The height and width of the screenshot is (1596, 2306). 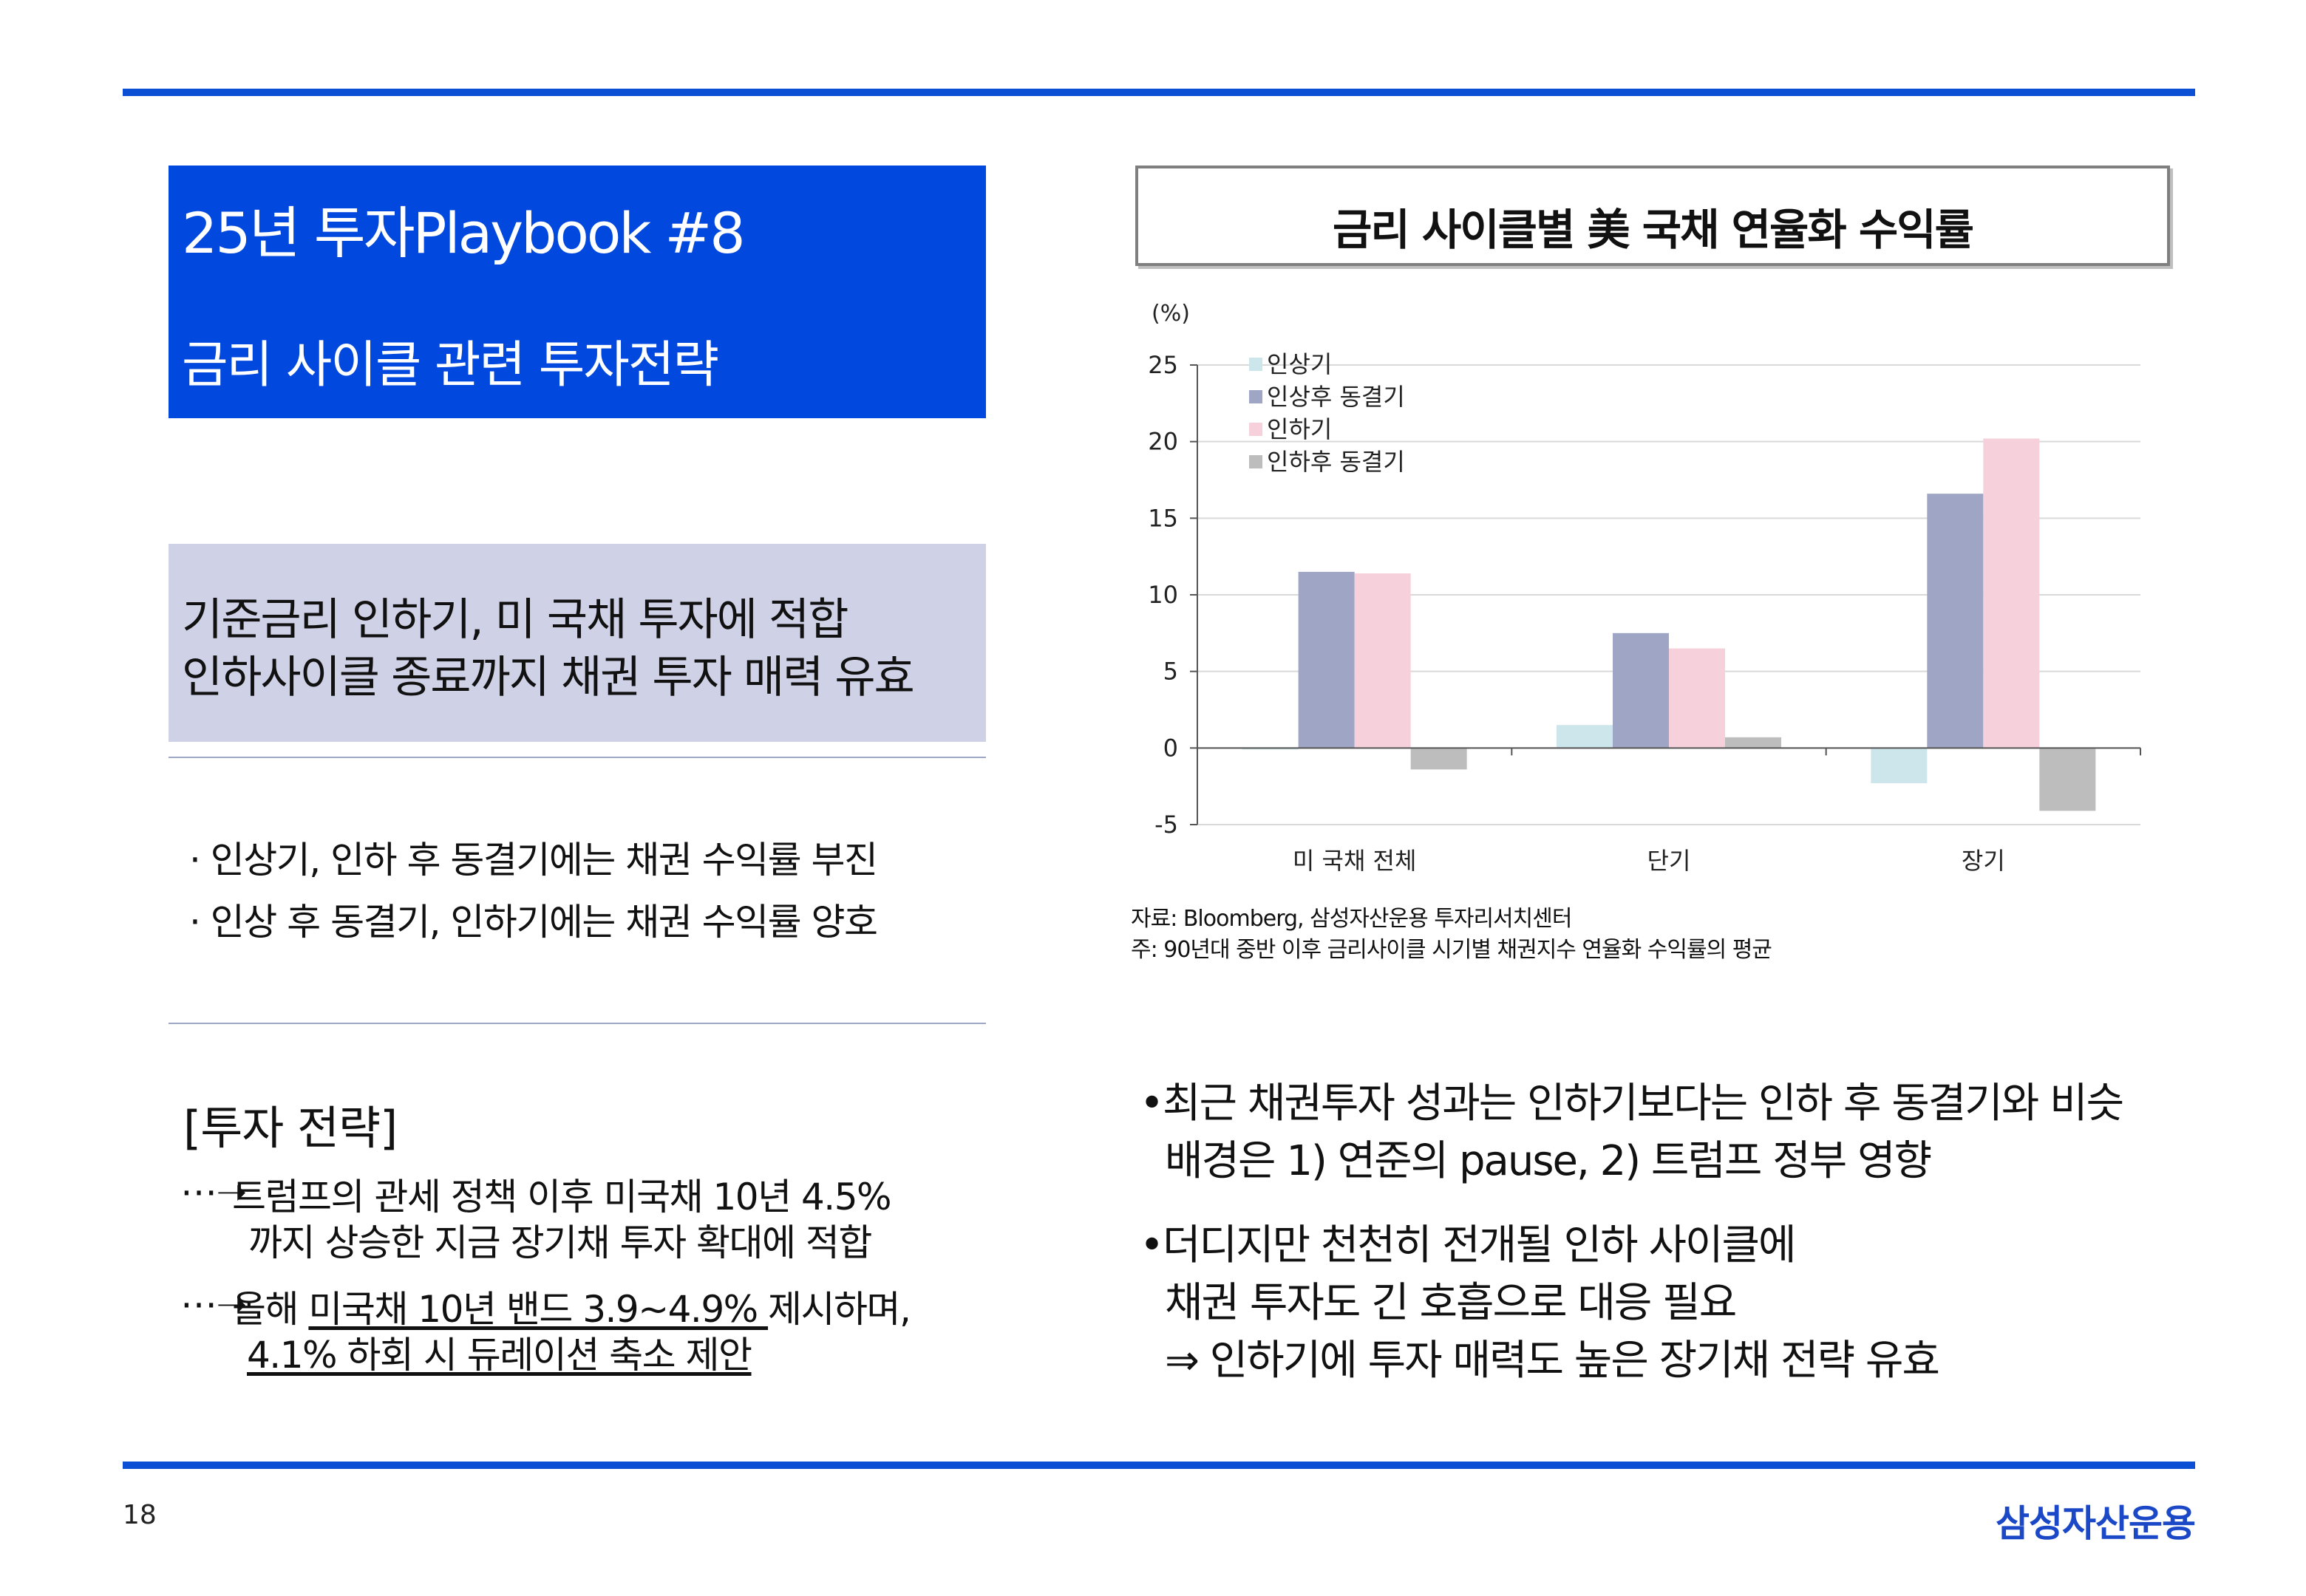 What do you see at coordinates (270, 1309) in the screenshot?
I see `strategy-item-2-prefix: 올해` at bounding box center [270, 1309].